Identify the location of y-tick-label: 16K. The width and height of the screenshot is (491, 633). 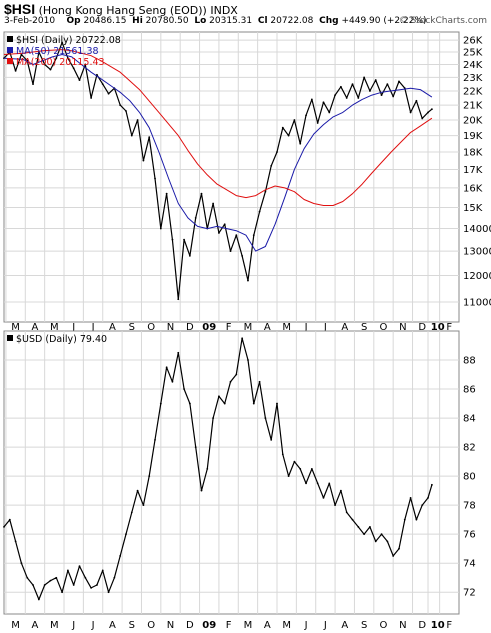
(473, 188).